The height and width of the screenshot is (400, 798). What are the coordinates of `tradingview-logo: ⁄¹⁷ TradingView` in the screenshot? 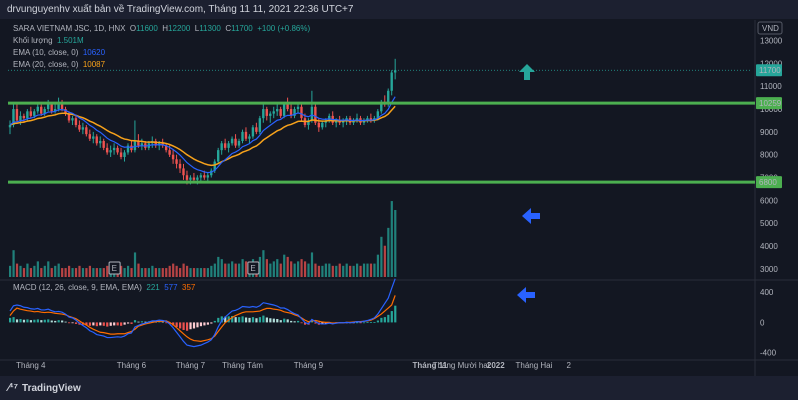 It's located at (44, 388).